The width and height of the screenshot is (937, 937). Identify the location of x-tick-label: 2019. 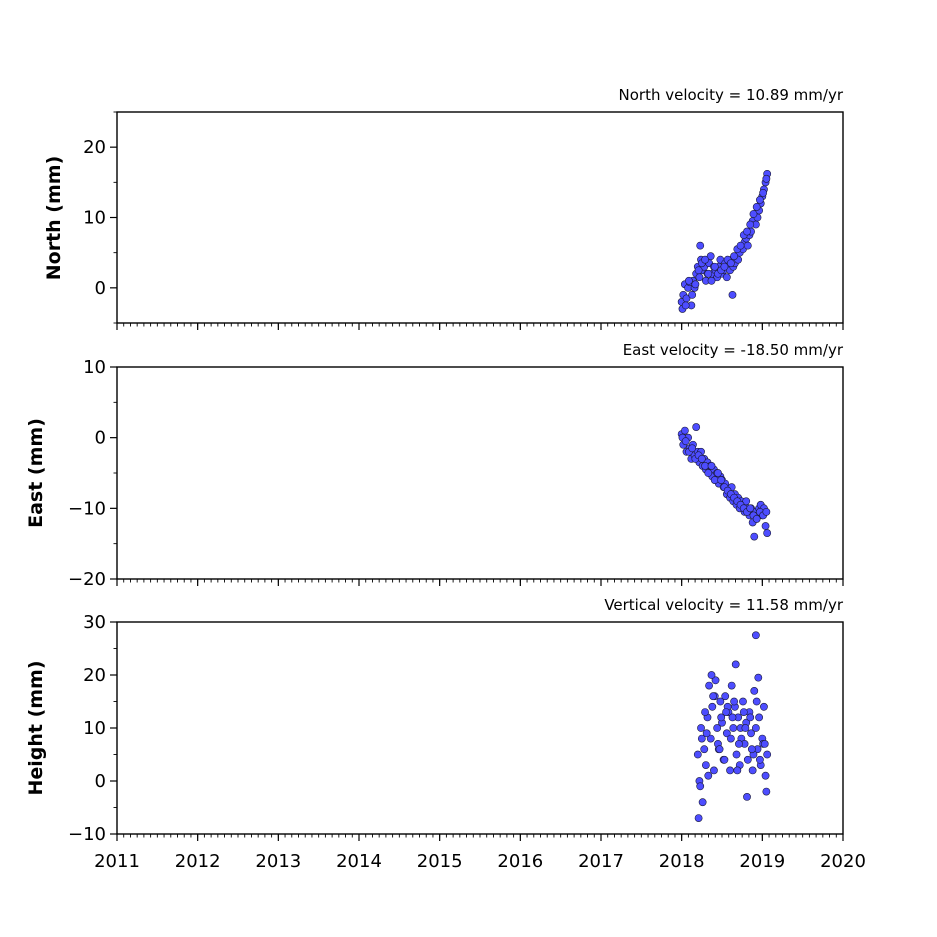
(762, 861).